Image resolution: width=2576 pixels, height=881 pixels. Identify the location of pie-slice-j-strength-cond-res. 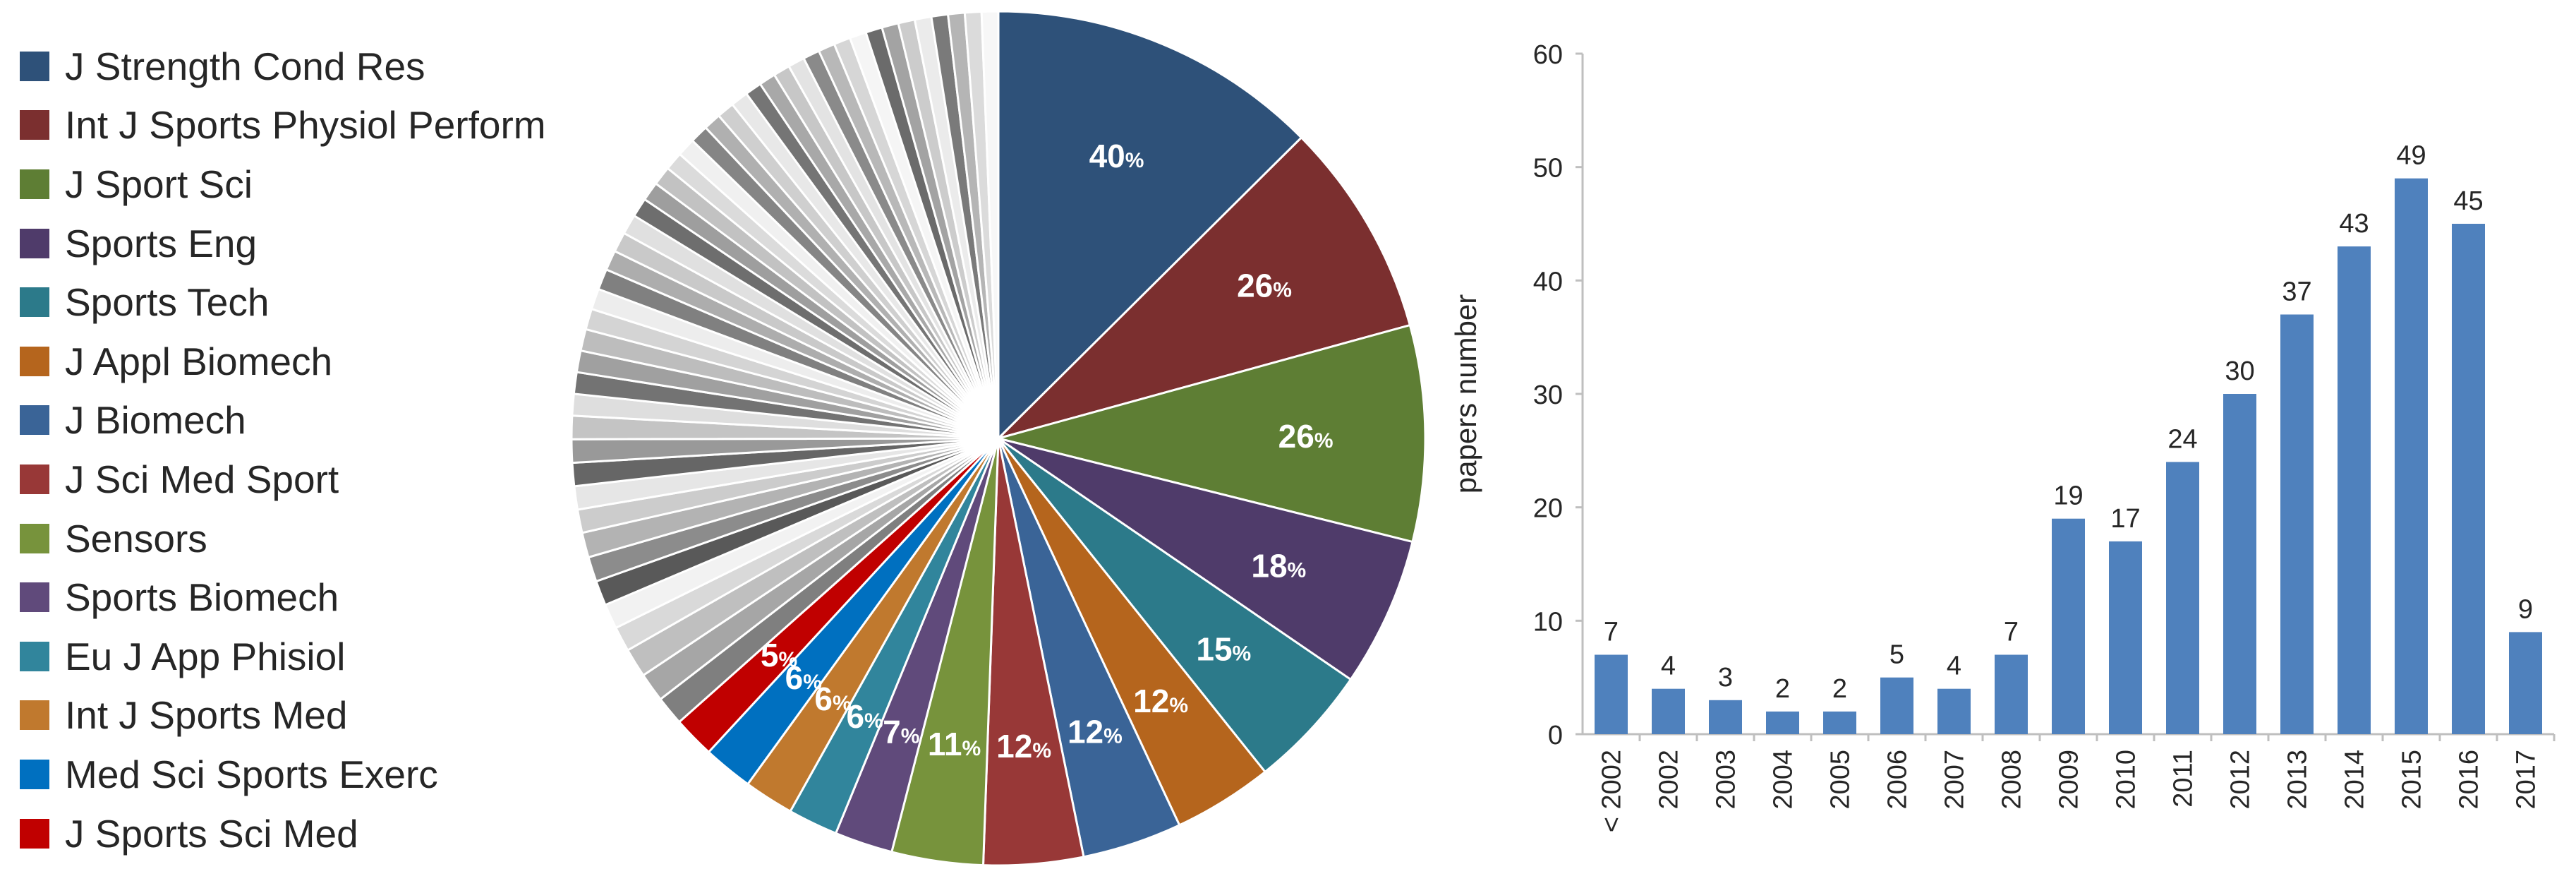
(1150, 225).